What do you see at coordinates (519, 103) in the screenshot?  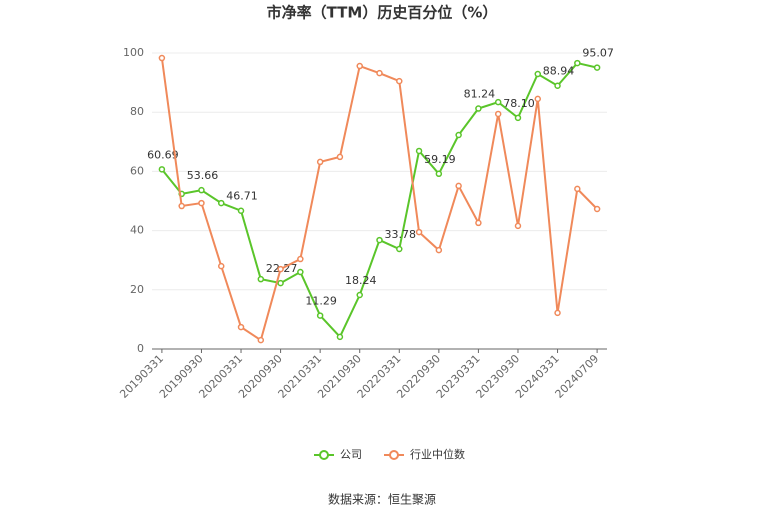 I see `data-label: 78.10` at bounding box center [519, 103].